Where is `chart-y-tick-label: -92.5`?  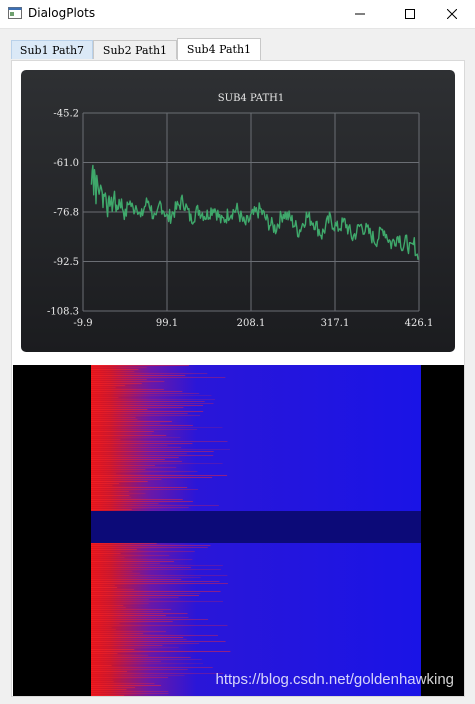
chart-y-tick-label: -92.5 is located at coordinates (66, 262).